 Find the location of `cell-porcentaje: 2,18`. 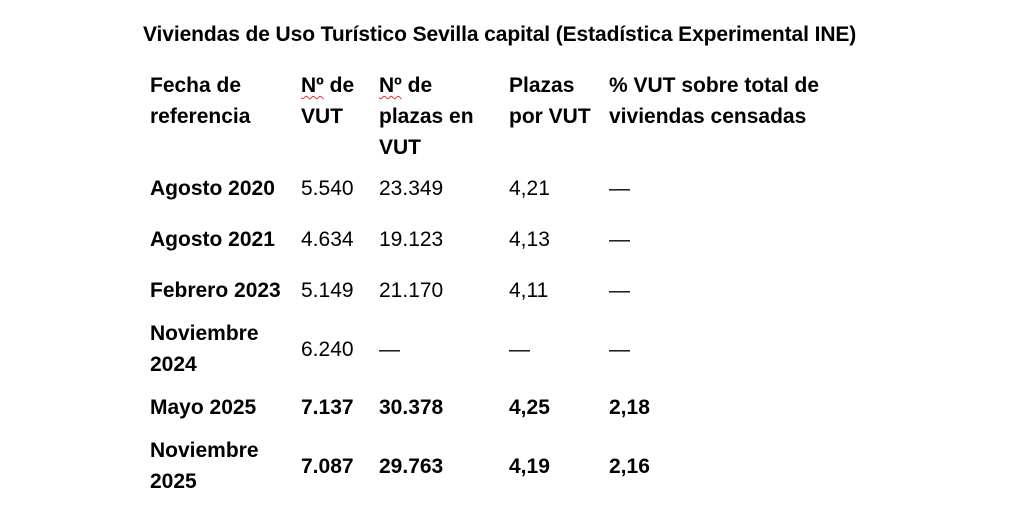

cell-porcentaje: 2,18 is located at coordinates (714, 407).